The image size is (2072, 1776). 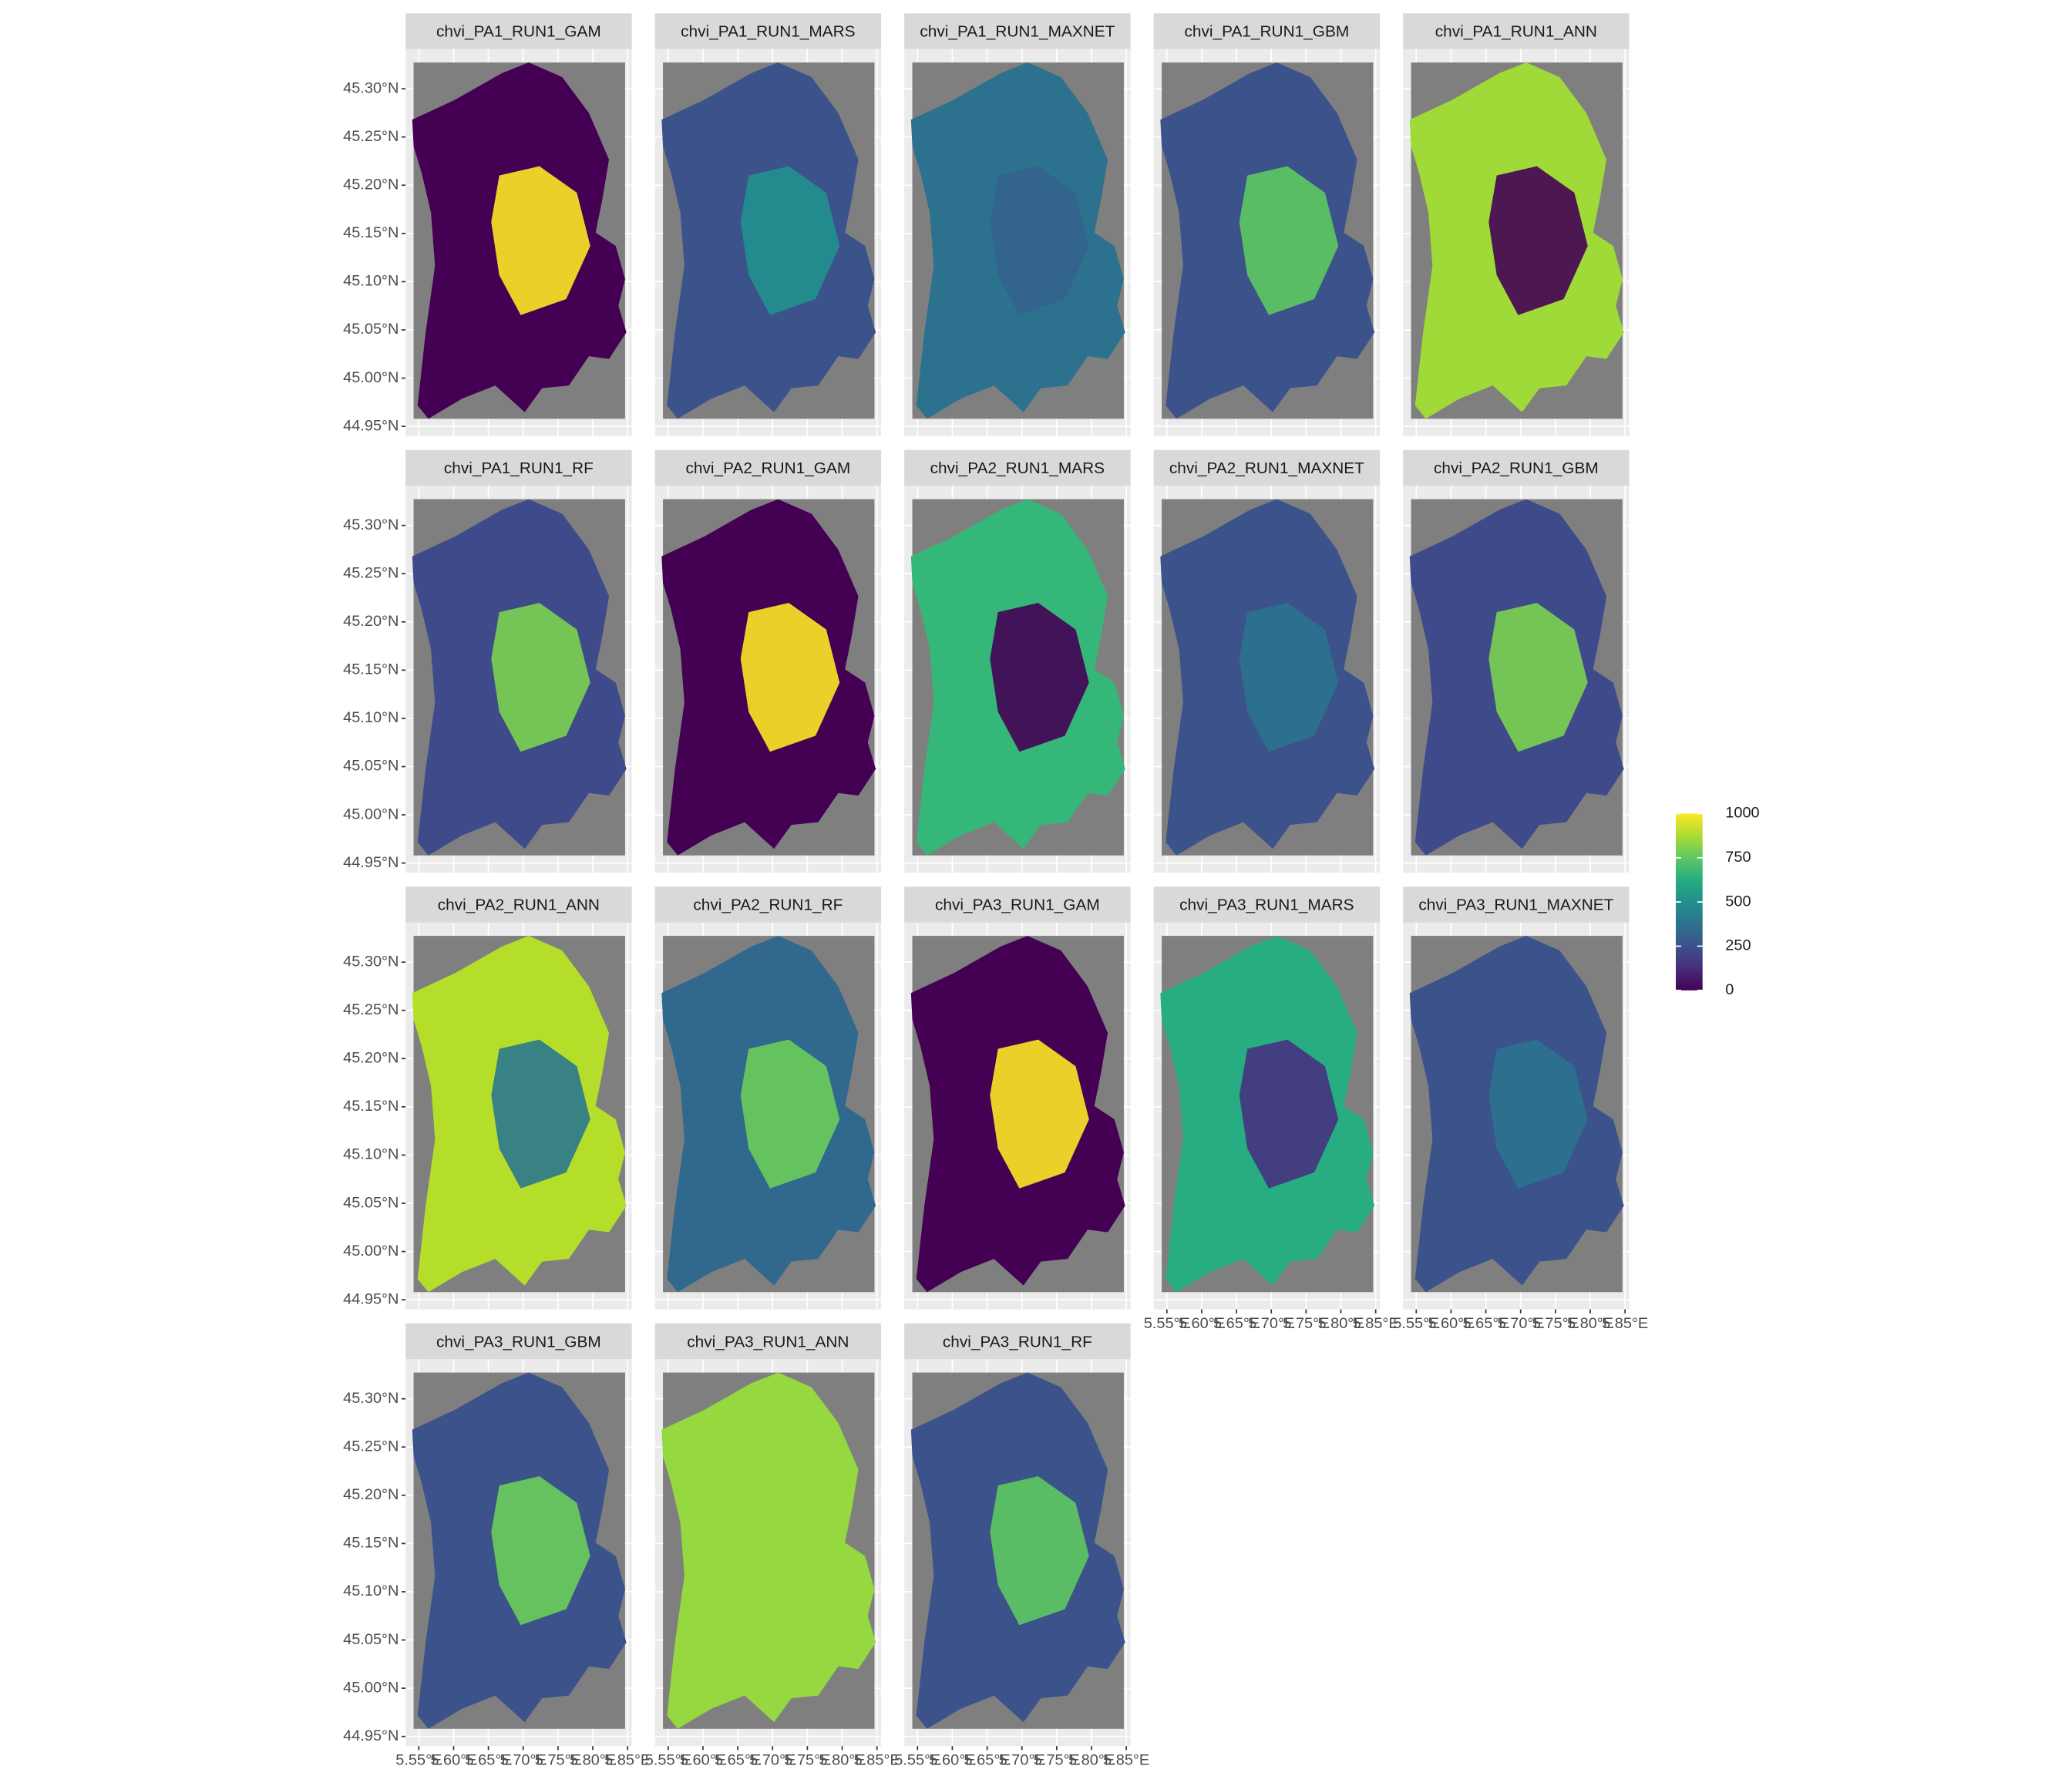 I want to click on facet-title: chvi_PA3_RUN1_GBM, so click(x=518, y=1341).